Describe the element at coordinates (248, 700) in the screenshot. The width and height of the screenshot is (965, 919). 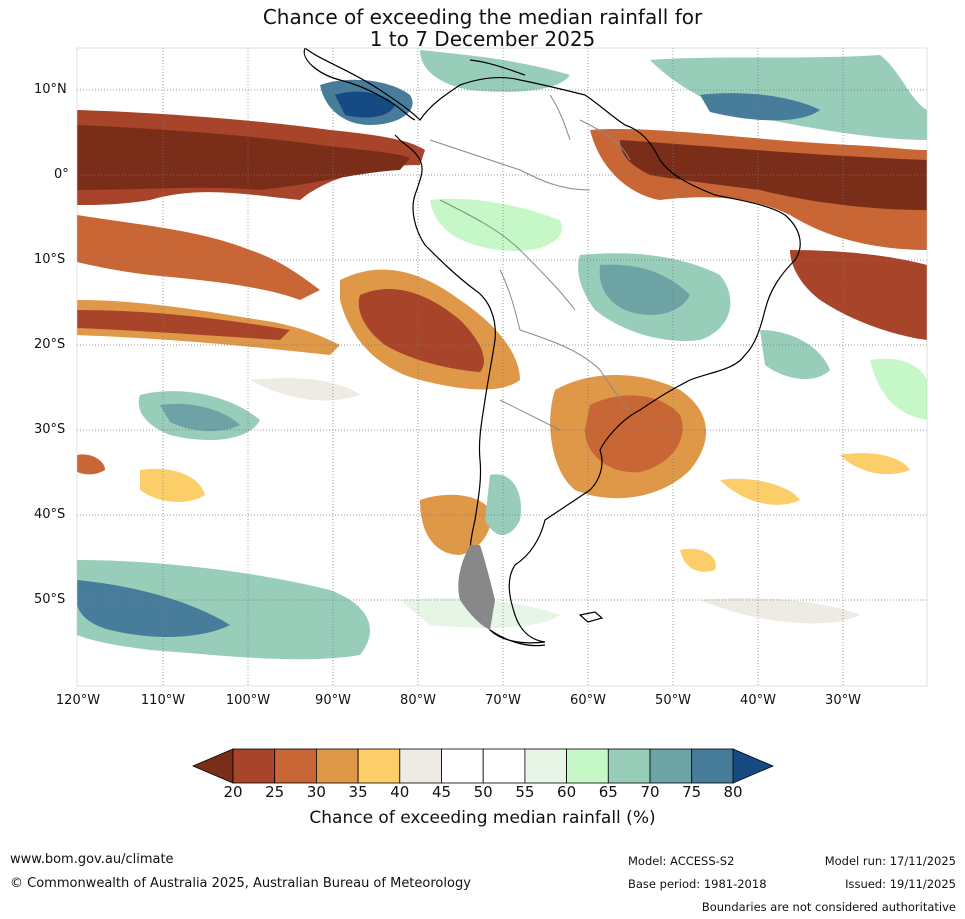
I see `lon-label: 100°W` at that location.